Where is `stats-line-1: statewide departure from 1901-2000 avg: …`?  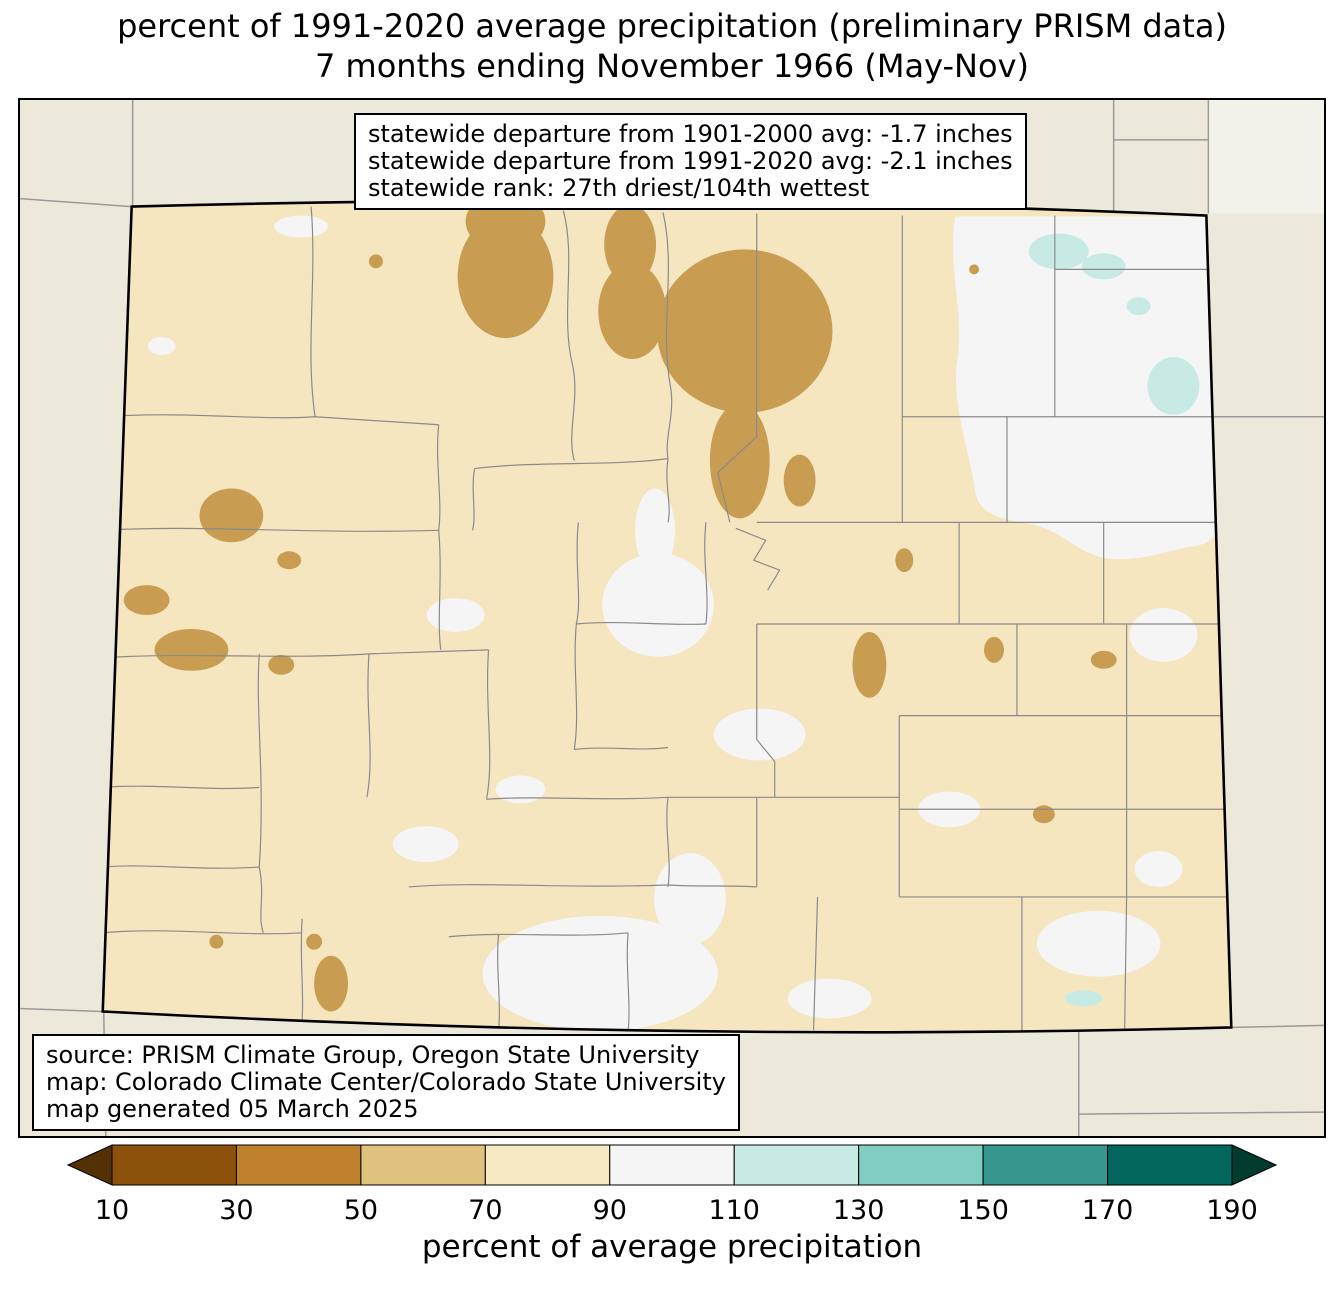 stats-line-1: statewide departure from 1901-2000 avg: … is located at coordinates (690, 134).